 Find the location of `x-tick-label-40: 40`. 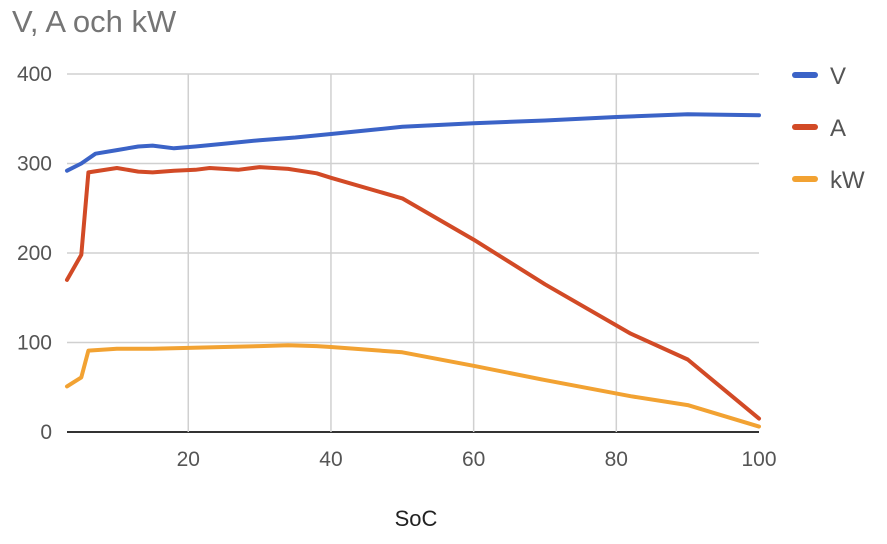

x-tick-label-40: 40 is located at coordinates (330, 459).